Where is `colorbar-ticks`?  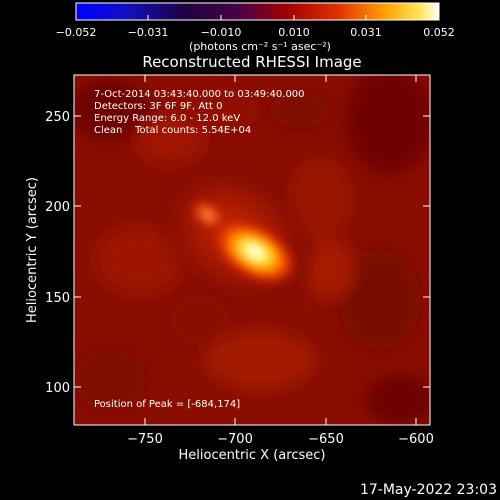
colorbar-ticks is located at coordinates (257, 17).